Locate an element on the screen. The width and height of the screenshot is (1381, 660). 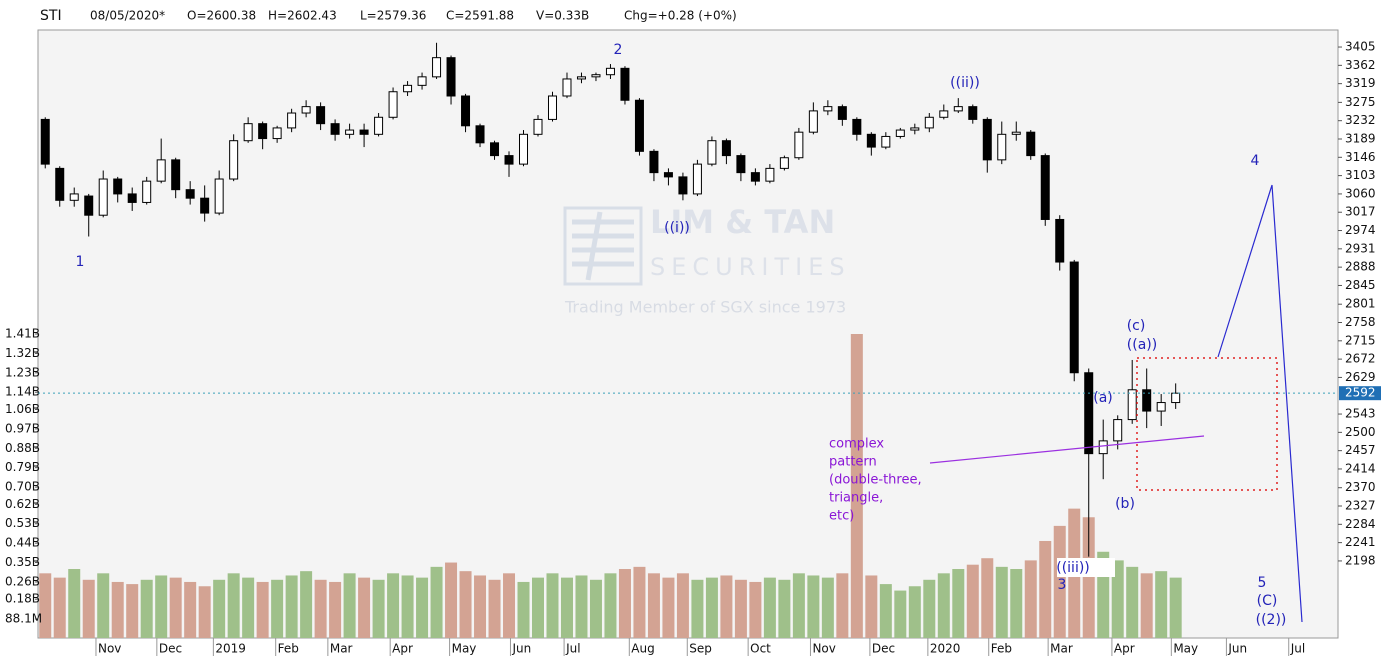
y2-tick-label: 0.97B is located at coordinates (22, 428).